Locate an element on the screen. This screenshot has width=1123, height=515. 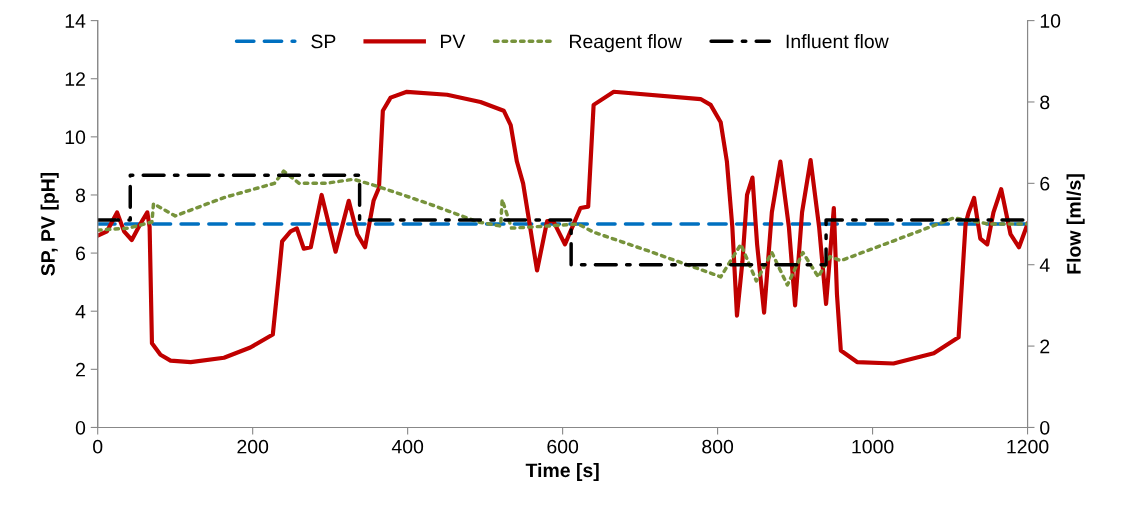
y-tick-label: 0 is located at coordinates (80, 427).